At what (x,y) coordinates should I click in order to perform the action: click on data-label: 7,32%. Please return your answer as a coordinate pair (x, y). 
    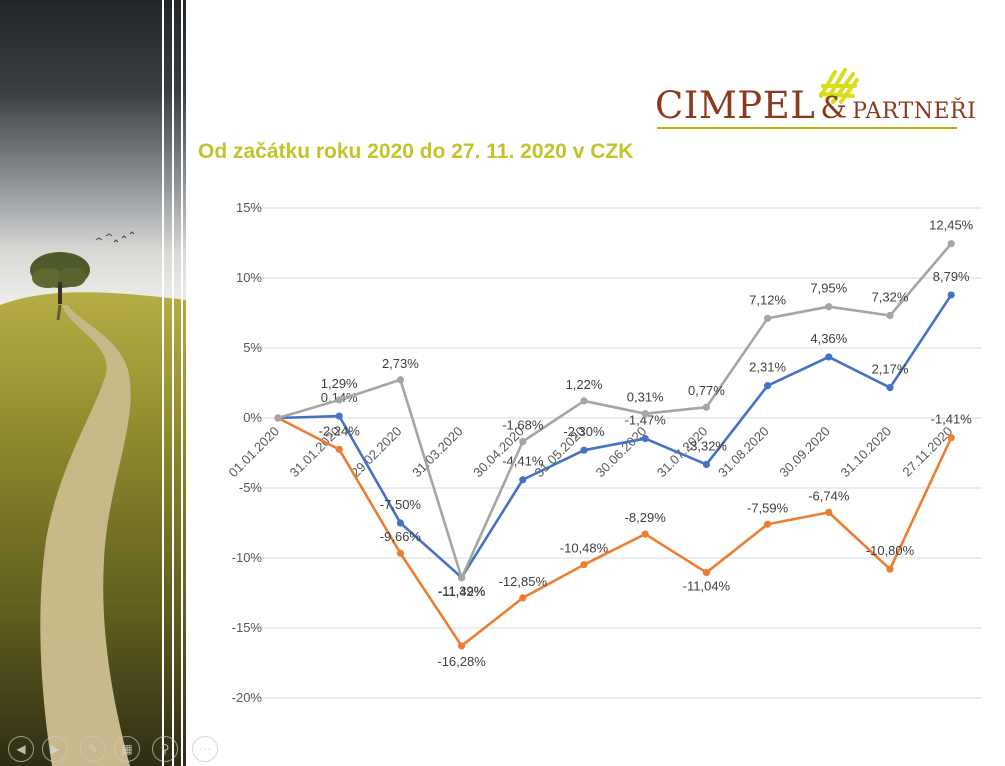
    Looking at the image, I should click on (890, 297).